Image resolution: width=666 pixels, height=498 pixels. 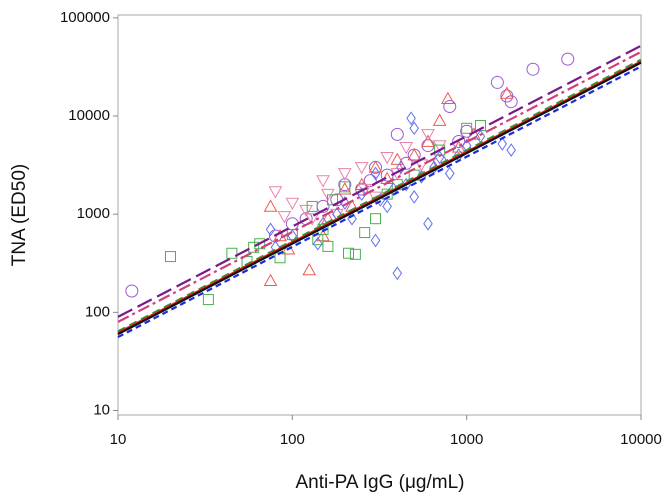 I want to click on x-tick-label: 1000, so click(x=466, y=439).